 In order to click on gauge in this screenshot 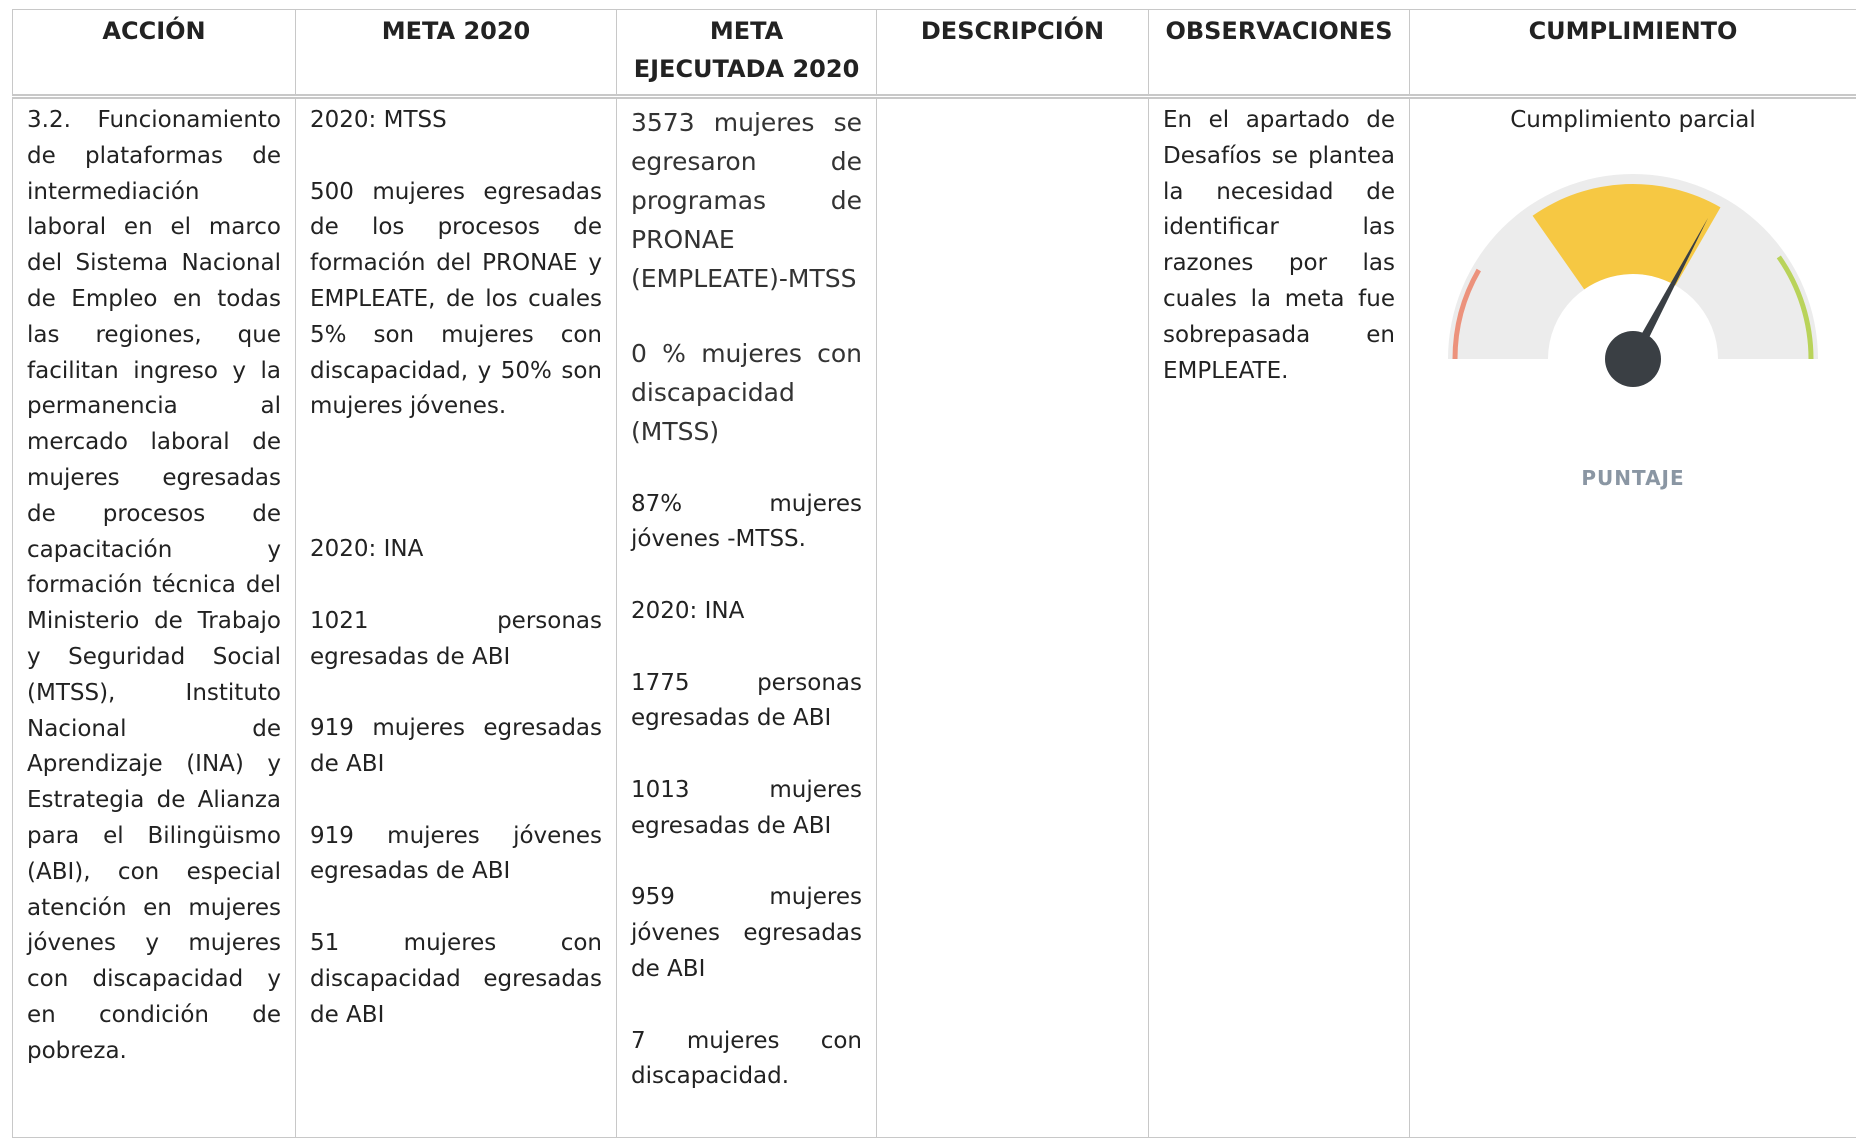, I will do `click(1633, 289)`.